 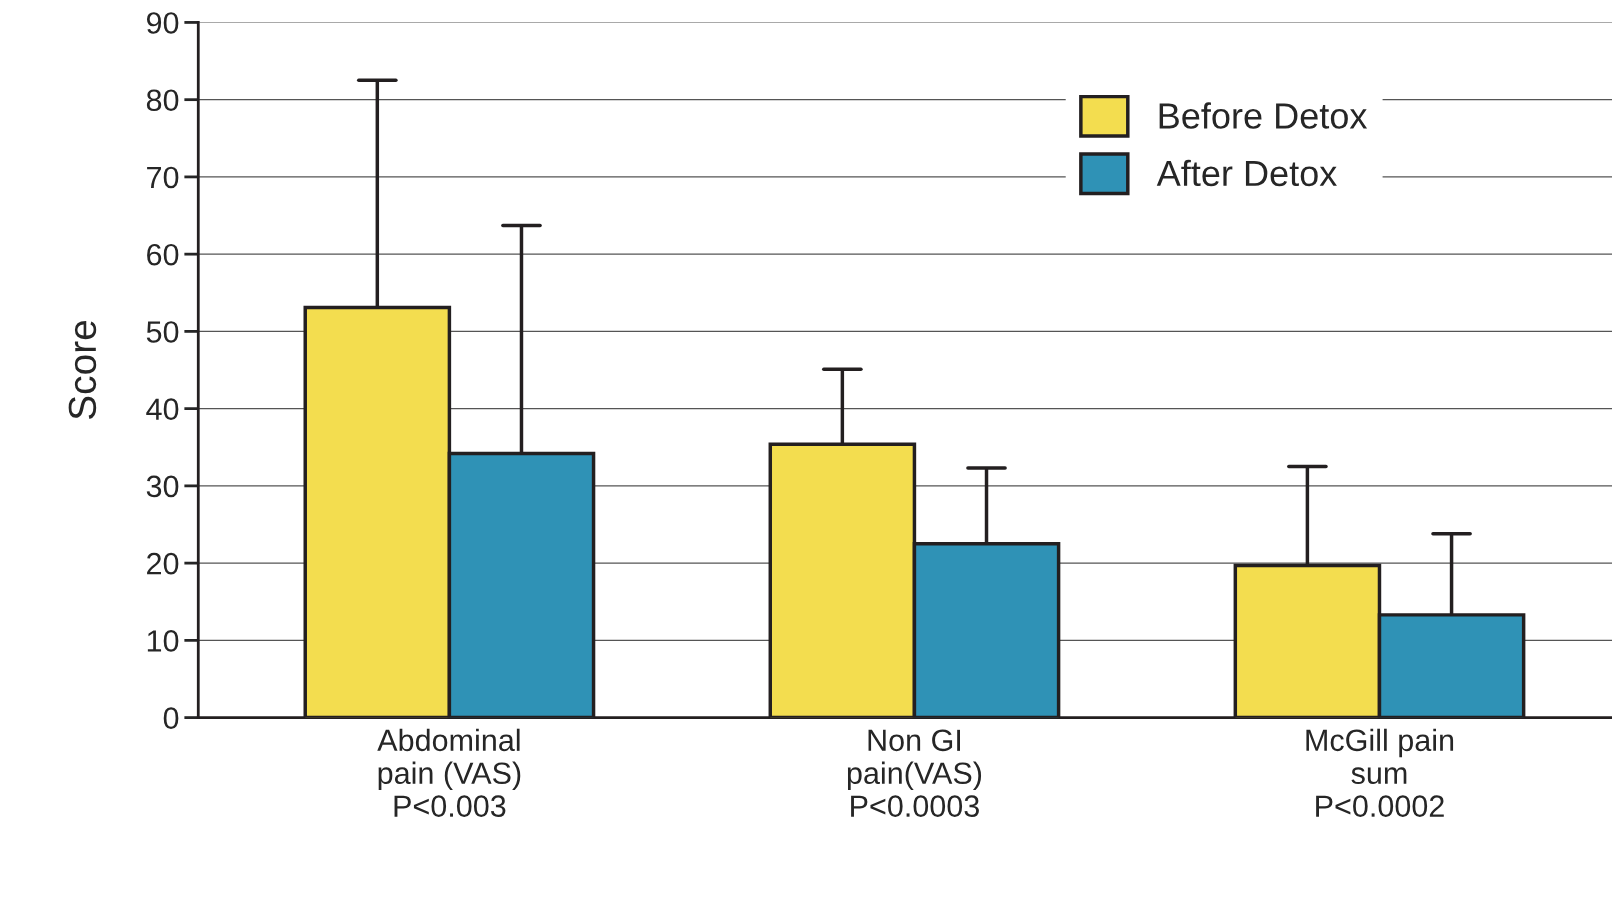 I want to click on y-tick-label: 80, so click(x=162, y=100).